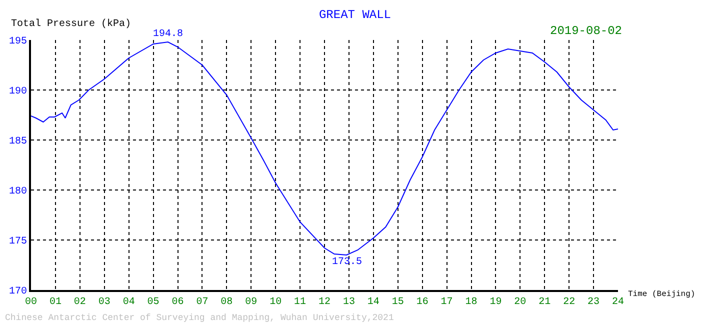 The image size is (710, 328). I want to click on x-tick-label: 15, so click(398, 302).